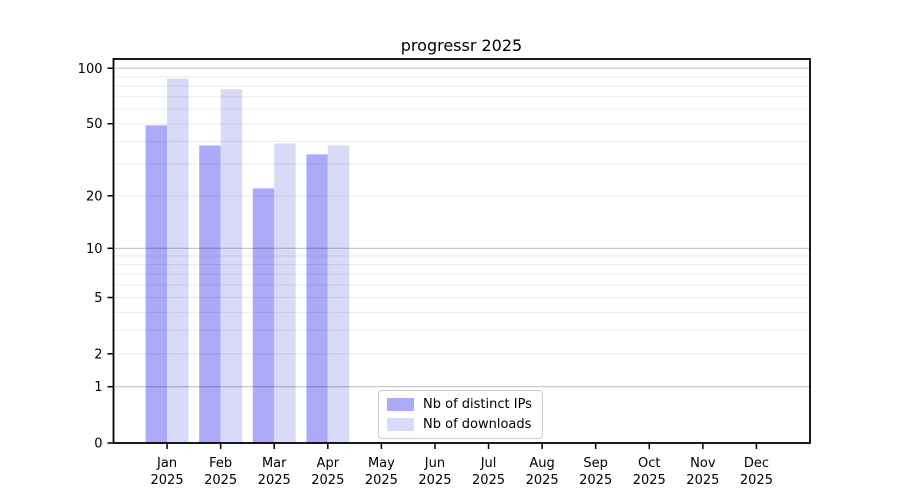 The width and height of the screenshot is (900, 500). I want to click on legend: Nb of distinct IPs Nb of downloads, so click(460, 414).